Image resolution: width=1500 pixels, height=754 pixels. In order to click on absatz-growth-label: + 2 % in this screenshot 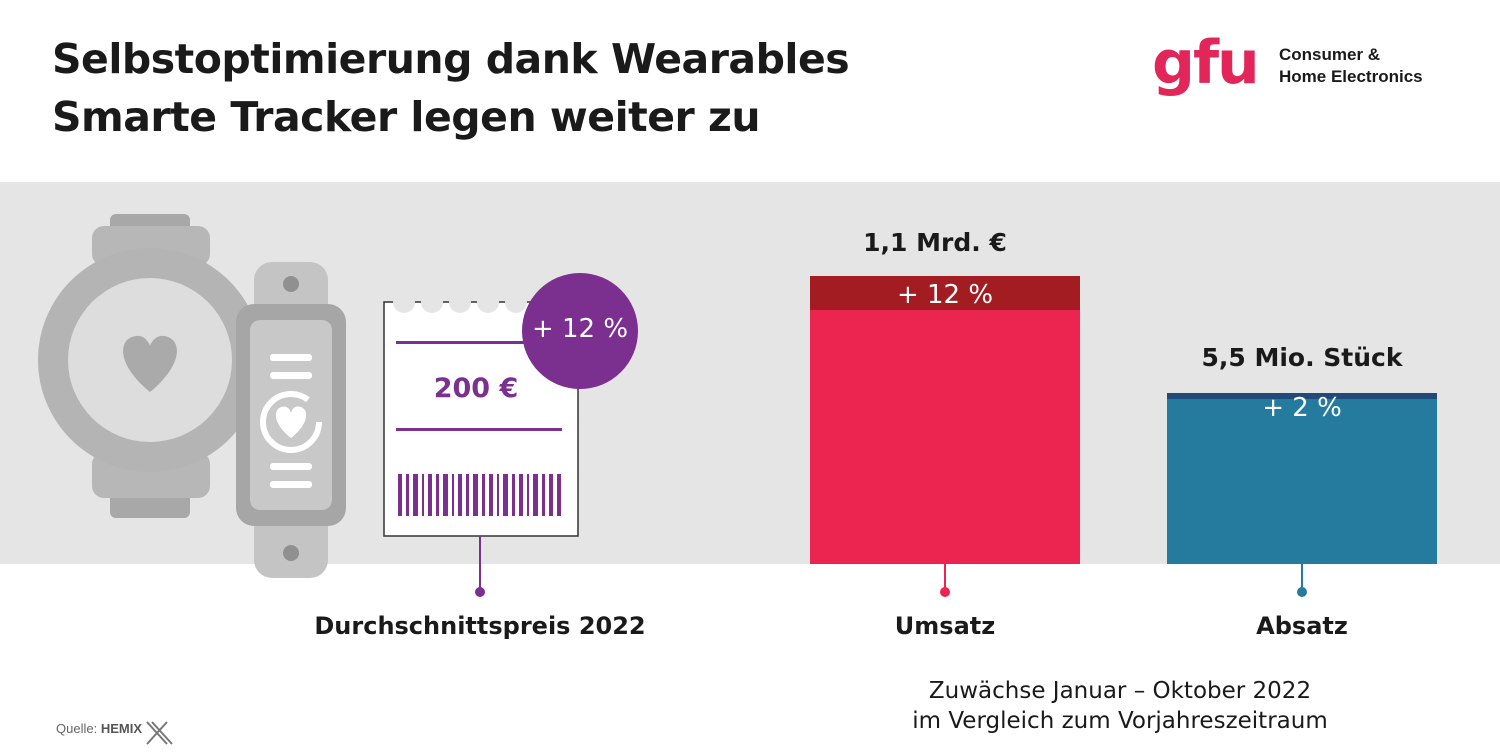, I will do `click(1302, 408)`.